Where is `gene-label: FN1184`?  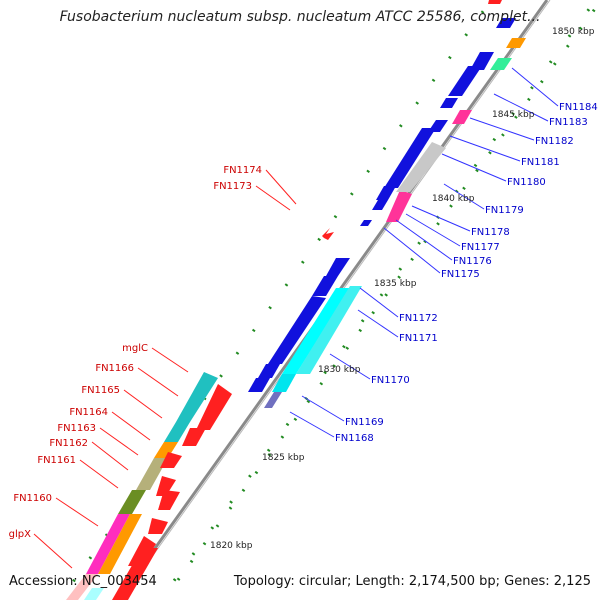
gene-label: FN1184 is located at coordinates (578, 107).